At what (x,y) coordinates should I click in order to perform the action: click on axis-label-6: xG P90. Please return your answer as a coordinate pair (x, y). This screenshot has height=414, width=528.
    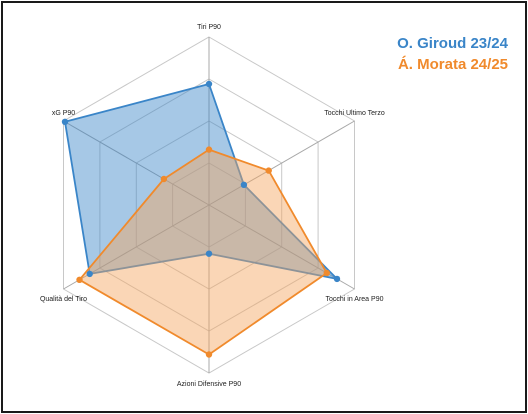
    Looking at the image, I should click on (63, 113).